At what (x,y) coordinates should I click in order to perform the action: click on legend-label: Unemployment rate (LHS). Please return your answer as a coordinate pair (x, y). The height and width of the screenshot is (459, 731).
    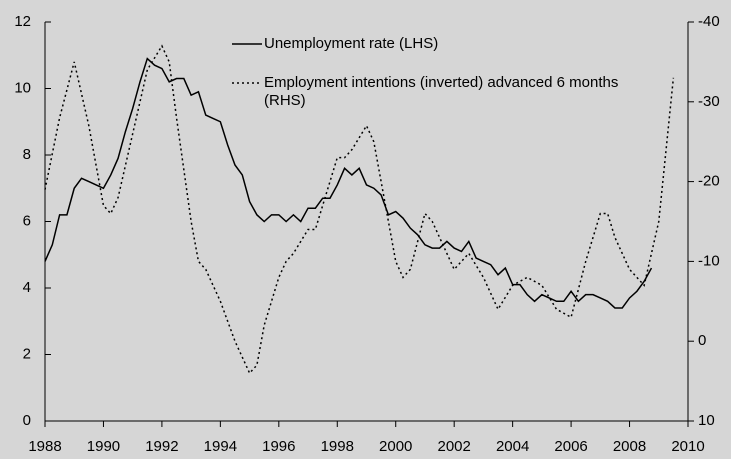
    Looking at the image, I should click on (351, 43).